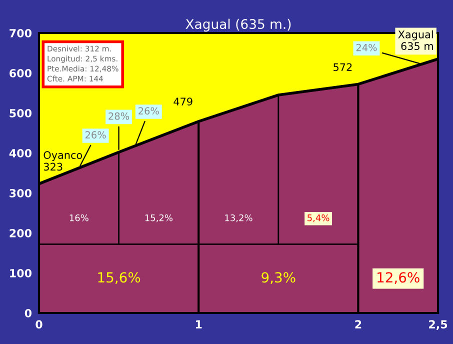 This screenshot has width=453, height=344. Describe the element at coordinates (21, 113) in the screenshot. I see `y-tick-label: 500` at that location.